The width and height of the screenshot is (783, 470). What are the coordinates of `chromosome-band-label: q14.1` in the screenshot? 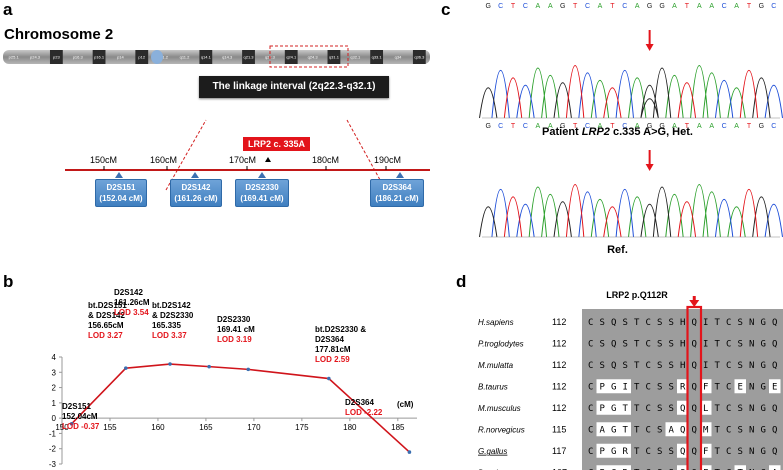 It's located at (206, 57).